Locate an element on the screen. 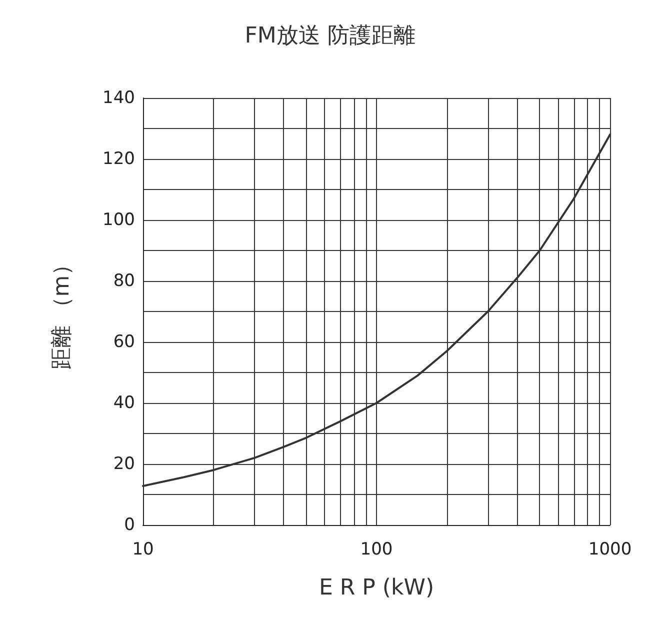  y-tick-label: 20 is located at coordinates (124, 464).